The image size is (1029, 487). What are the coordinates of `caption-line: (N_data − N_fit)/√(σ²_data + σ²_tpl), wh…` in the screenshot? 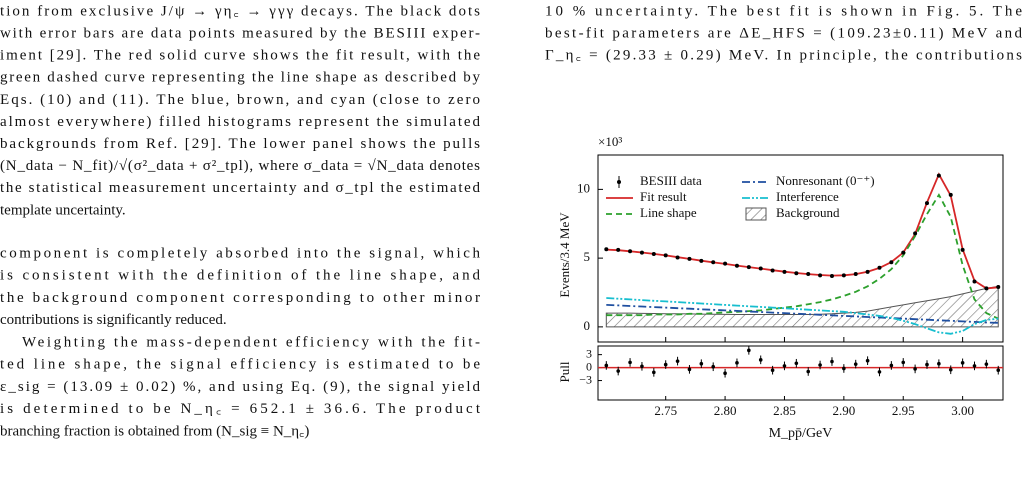 It's located at (240, 166).